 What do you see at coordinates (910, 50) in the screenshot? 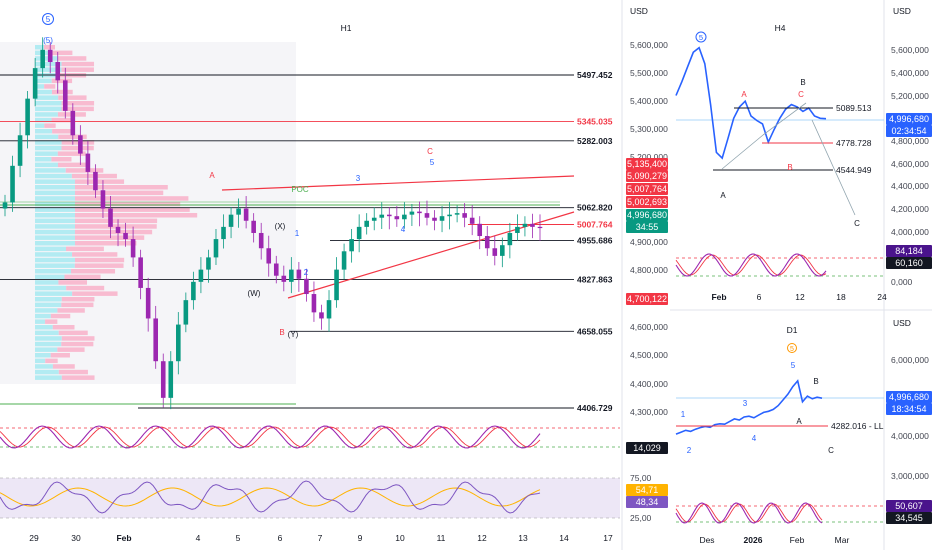
I see `h4-y-tick: 5,600,000` at bounding box center [910, 50].